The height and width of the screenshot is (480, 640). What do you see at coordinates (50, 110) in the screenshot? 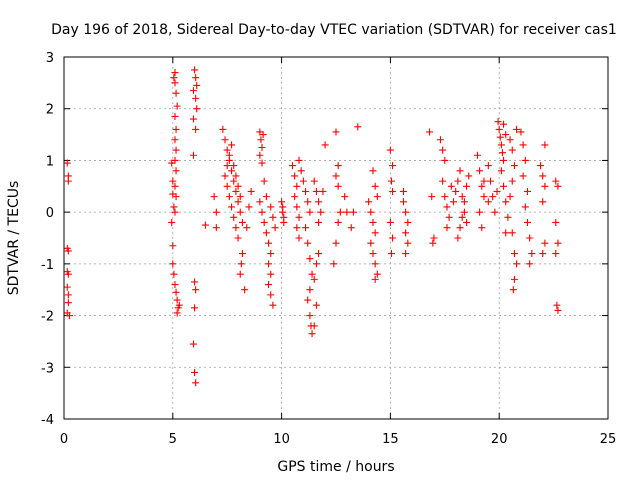
I see `y-tick-label: 2` at bounding box center [50, 110].